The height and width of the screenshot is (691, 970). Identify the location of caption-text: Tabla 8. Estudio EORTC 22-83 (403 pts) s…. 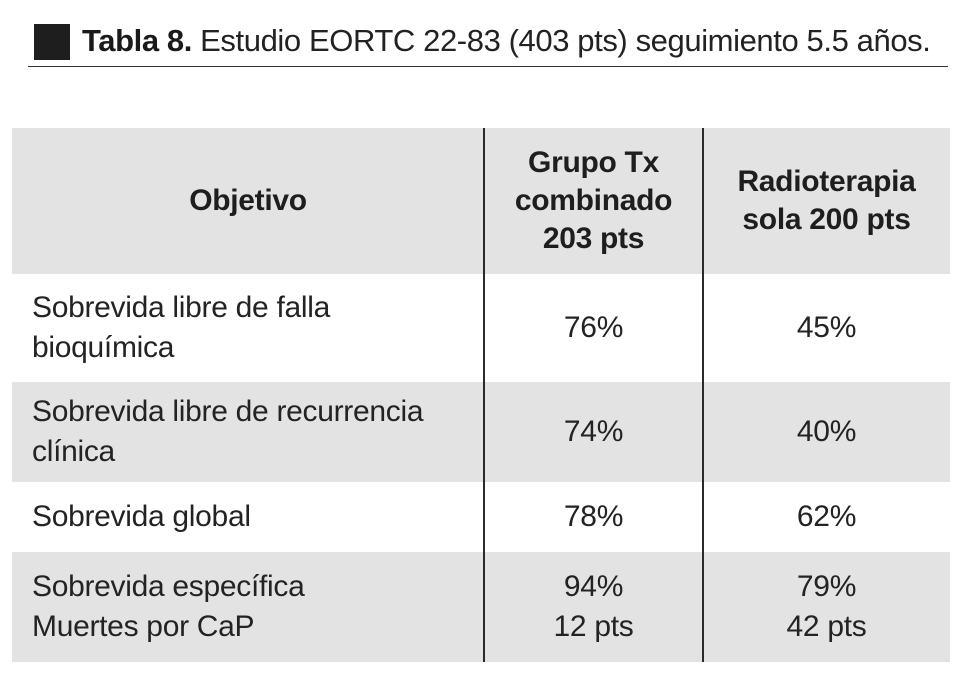
(506, 41).